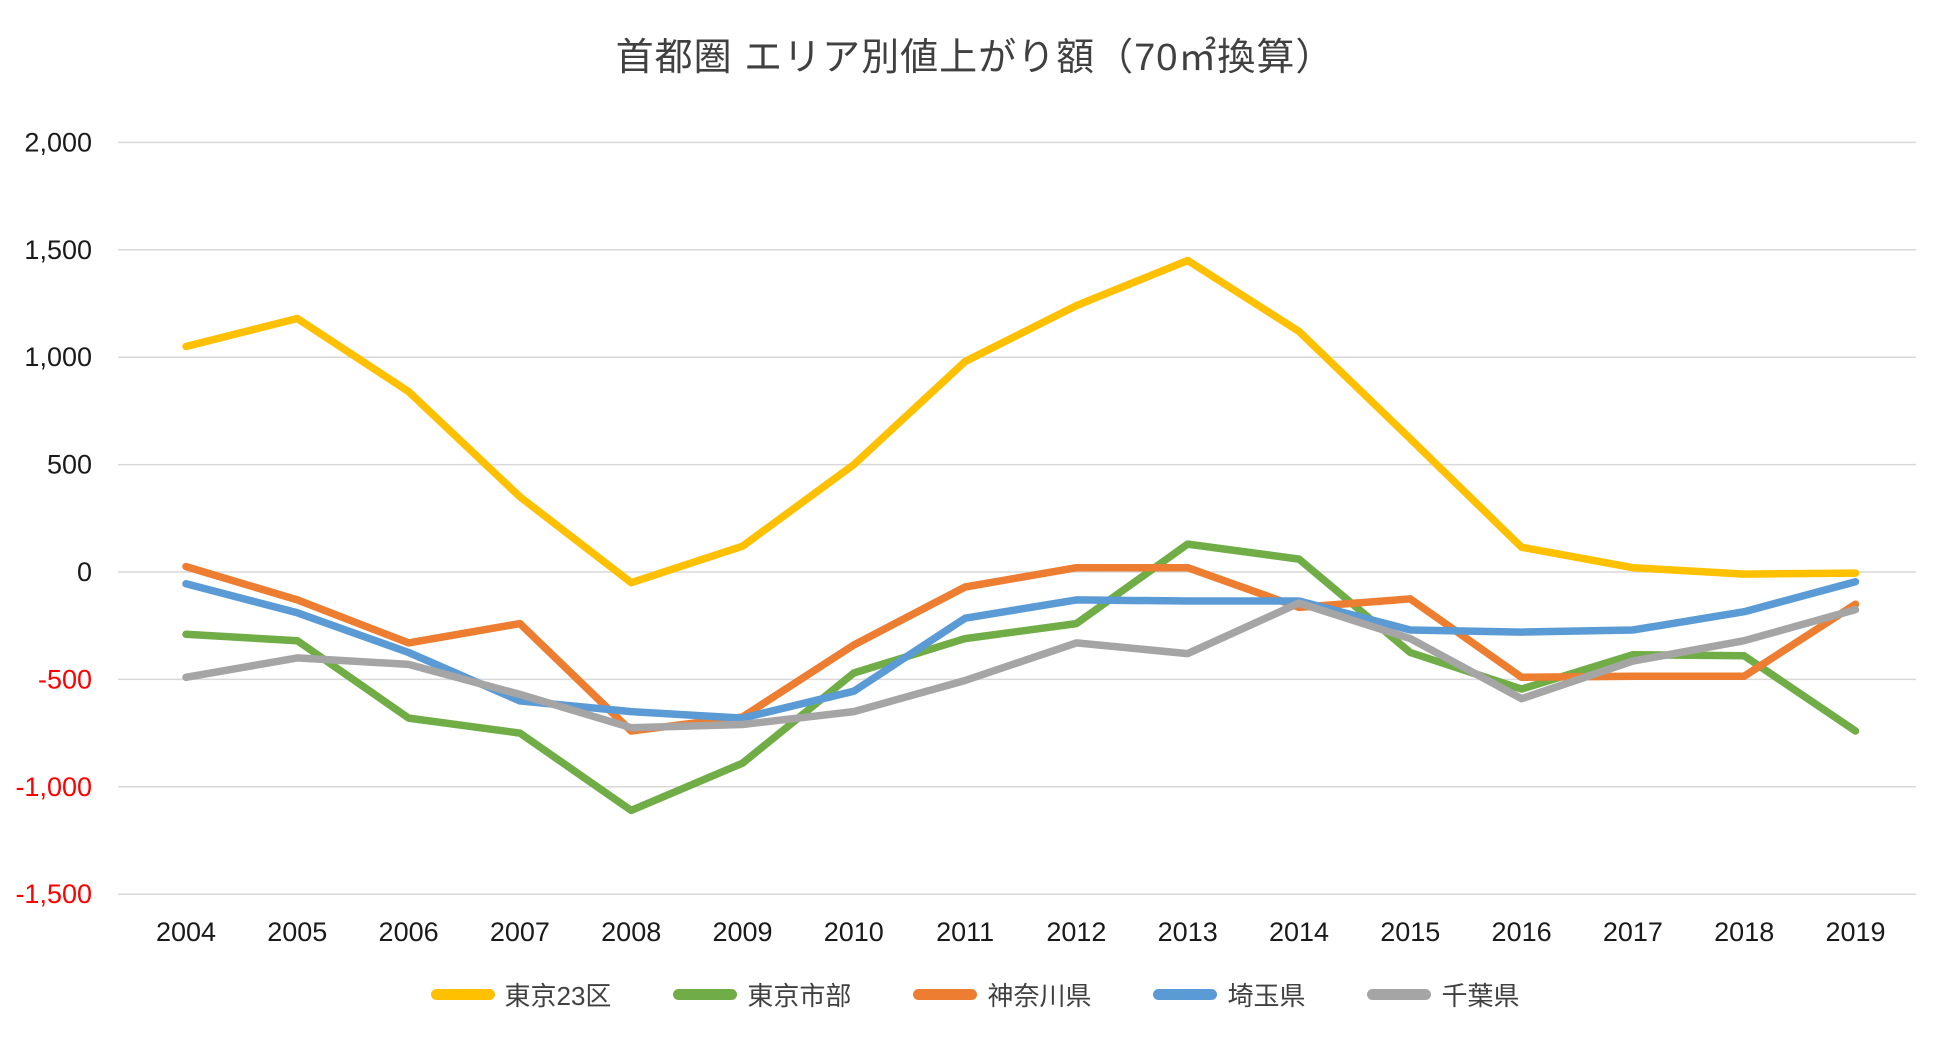 The height and width of the screenshot is (1048, 1950). I want to click on chart-legend: 東京23区 東京市部 神奈川県 埼玉県 千葉県, so click(975, 994).